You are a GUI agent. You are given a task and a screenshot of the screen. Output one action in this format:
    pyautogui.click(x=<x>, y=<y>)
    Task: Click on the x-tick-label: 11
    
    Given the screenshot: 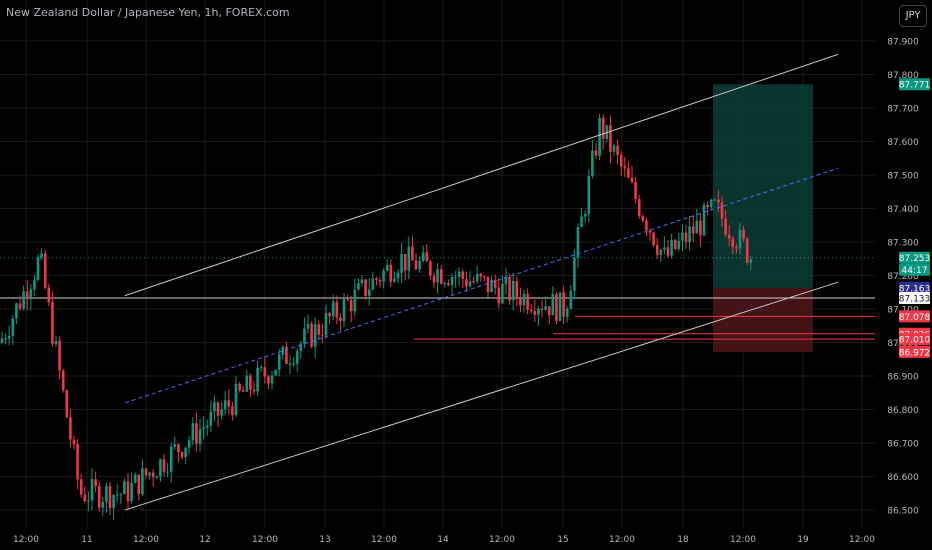 What is the action you would take?
    pyautogui.click(x=86, y=540)
    